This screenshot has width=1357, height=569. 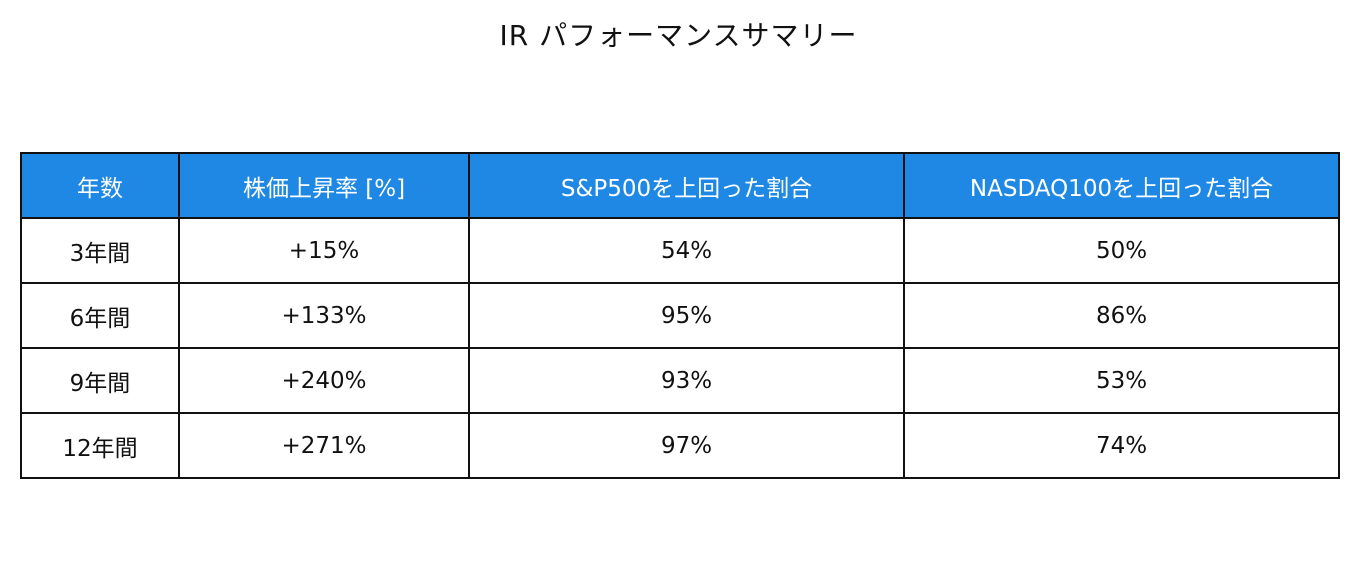 I want to click on table-cell: 6年間, so click(x=100, y=315).